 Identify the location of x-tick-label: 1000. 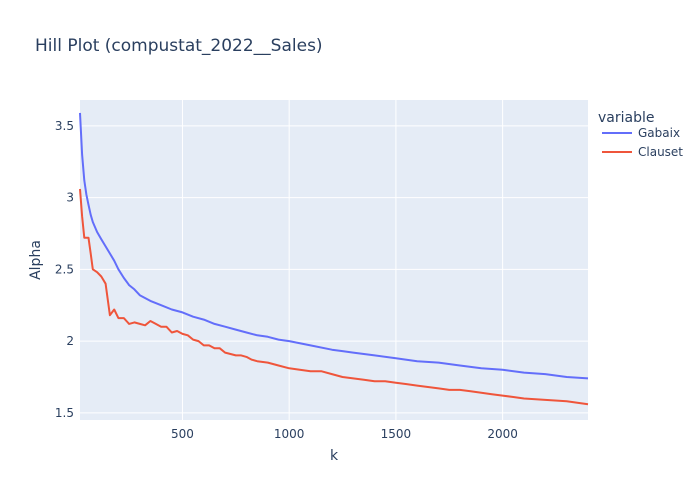
(289, 434).